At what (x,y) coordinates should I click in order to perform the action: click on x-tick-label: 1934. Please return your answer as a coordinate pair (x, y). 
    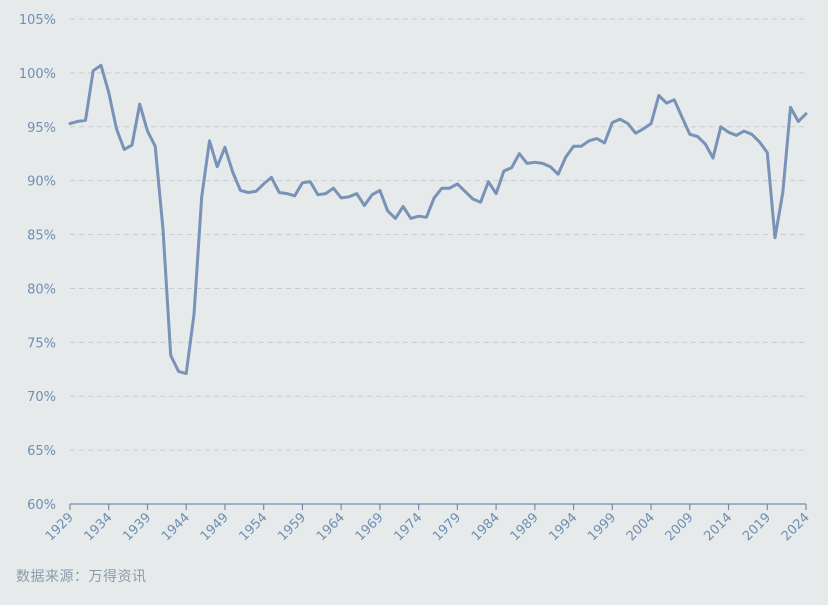
    Looking at the image, I should click on (99, 527).